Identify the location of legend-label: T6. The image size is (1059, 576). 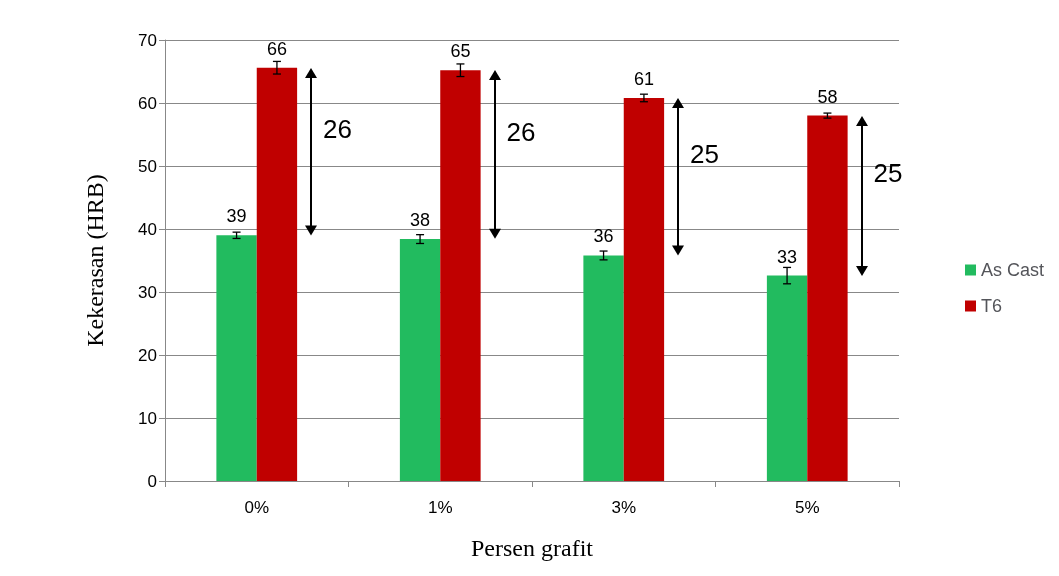
(991, 306).